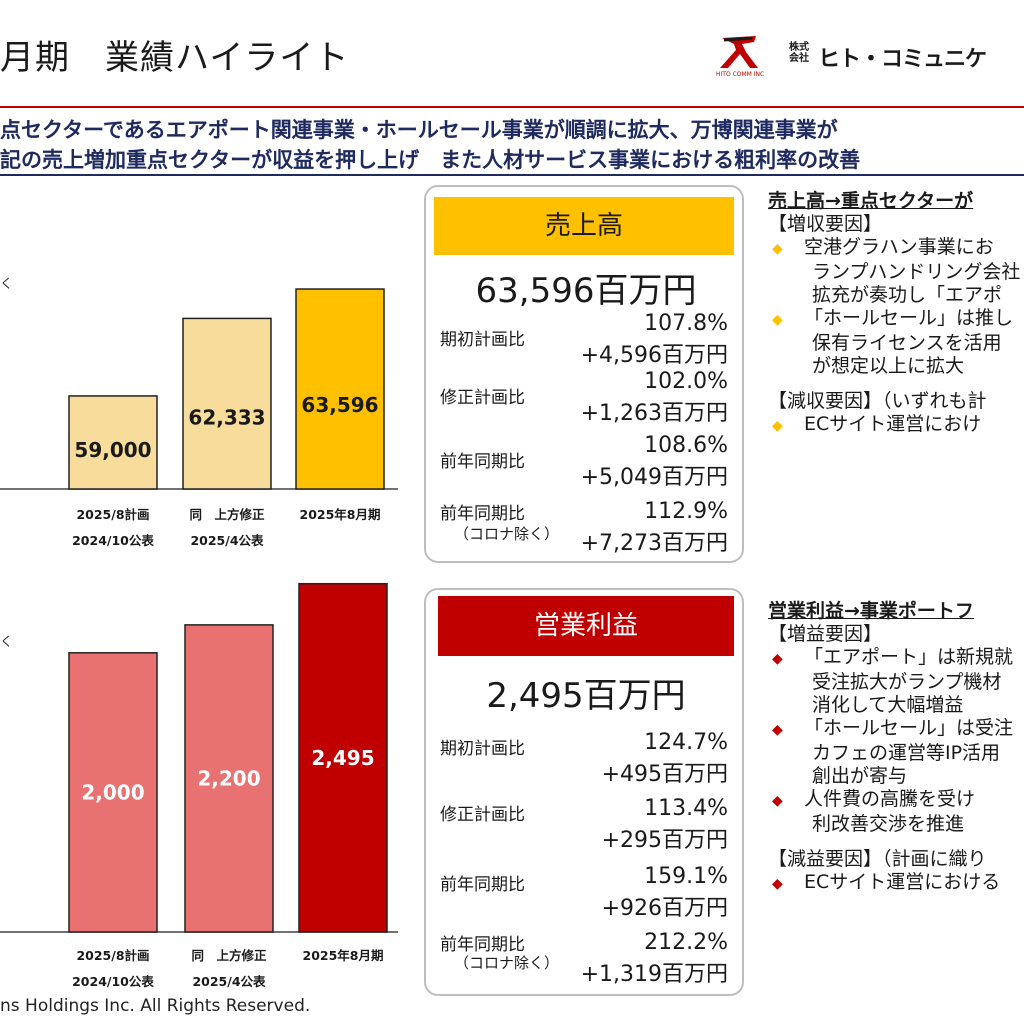 This screenshot has width=1024, height=1024. What do you see at coordinates (896, 658) in the screenshot?
I see `bullet-item: ◆ 「エアポート」は新規就` at bounding box center [896, 658].